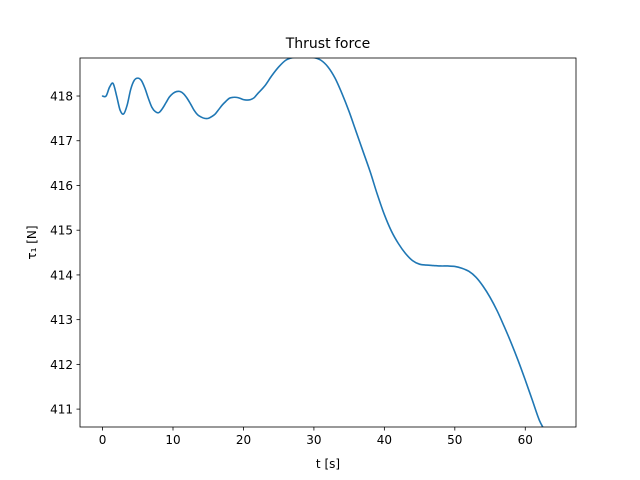 The image size is (640, 480). I want to click on x-tick-label: 0, so click(103, 440).